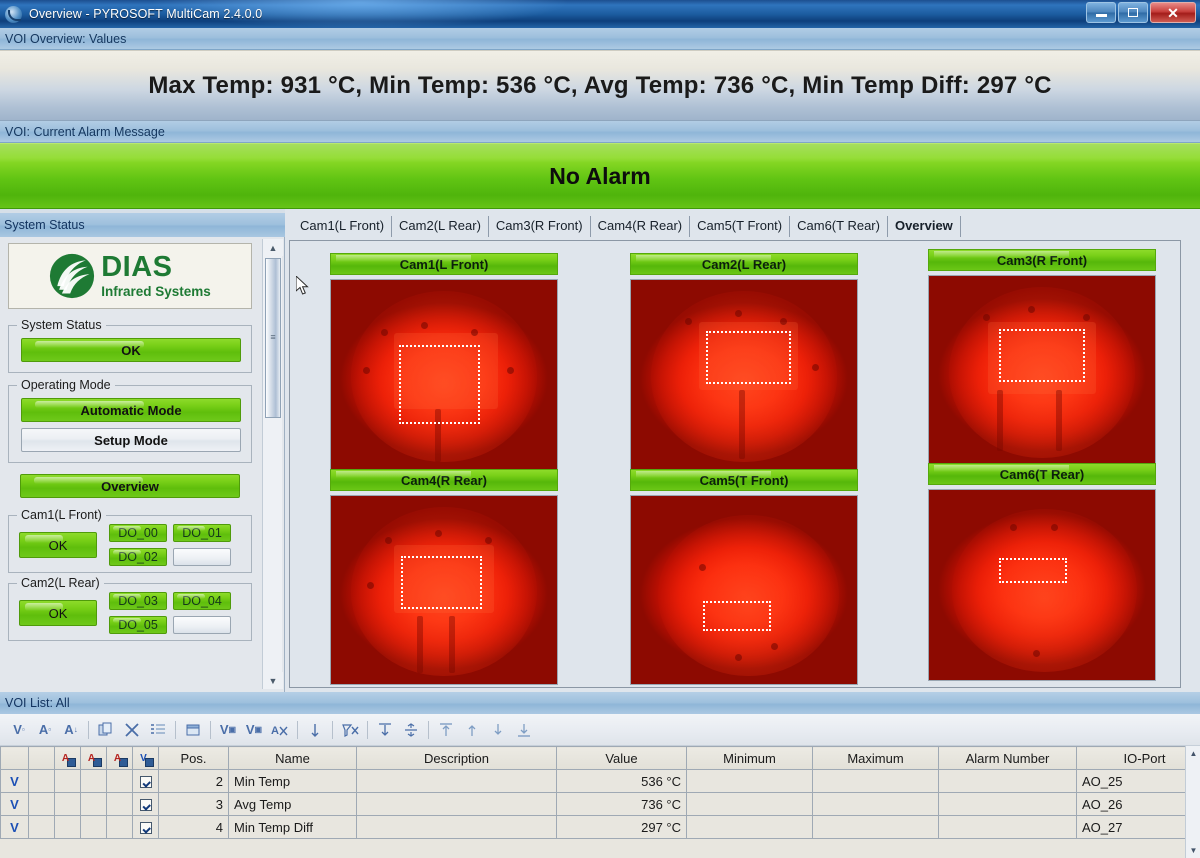  Describe the element at coordinates (131, 350) in the screenshot. I see `system-status-ok-button: OK` at that location.